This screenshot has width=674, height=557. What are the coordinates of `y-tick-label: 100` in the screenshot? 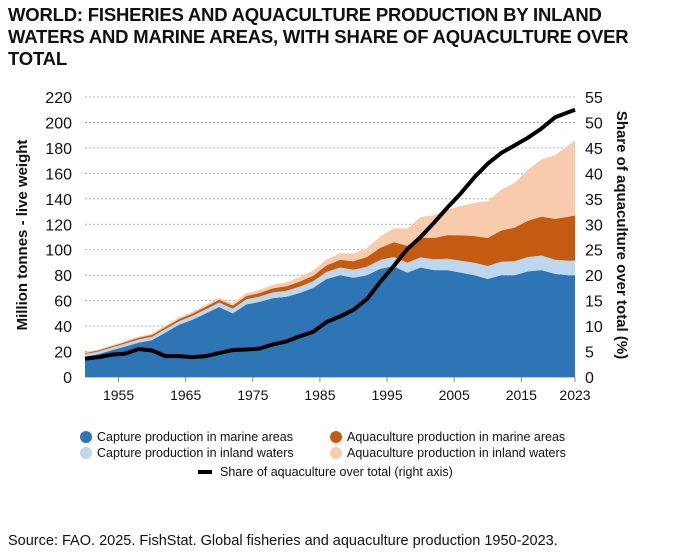 It's located at (58, 251).